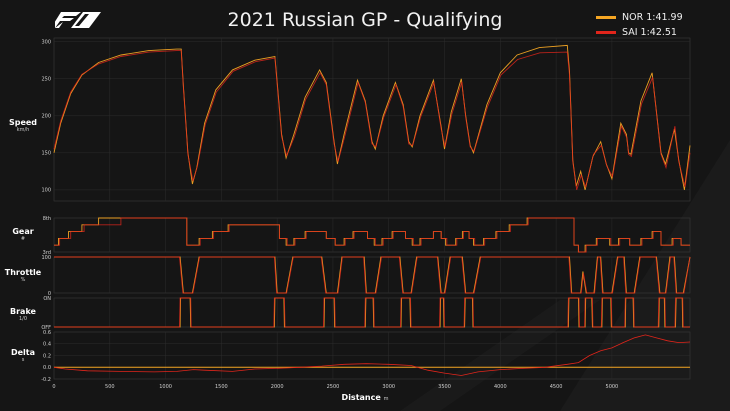 Image resolution: width=730 pixels, height=411 pixels. Describe the element at coordinates (23, 275) in the screenshot. I see `ylabel-throttle: Throttle%` at that location.